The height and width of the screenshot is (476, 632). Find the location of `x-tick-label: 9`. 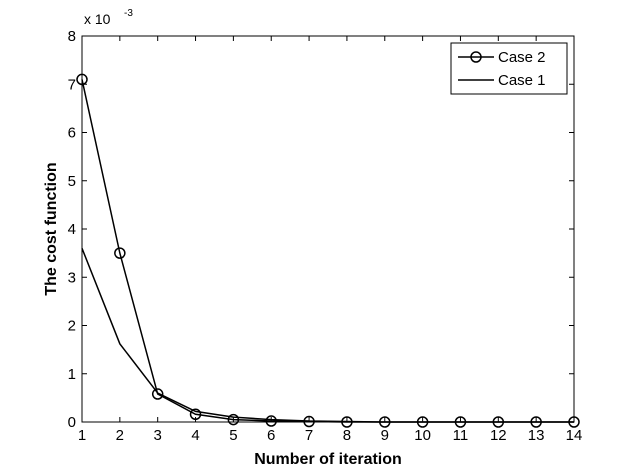

x-tick-label: 9 is located at coordinates (385, 435).